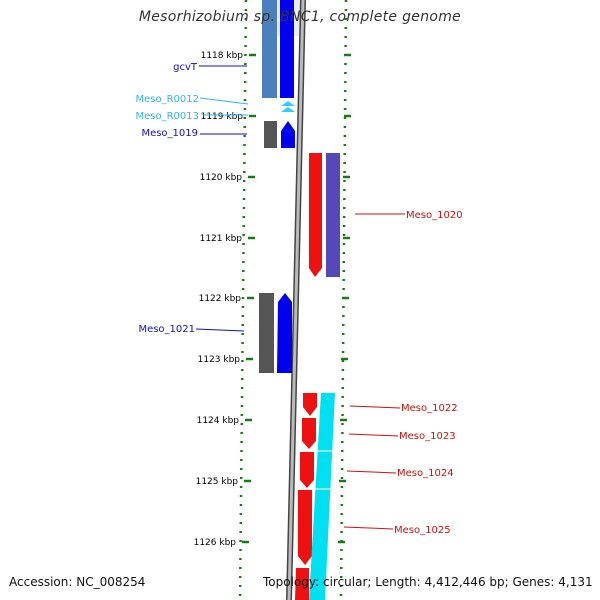  I want to click on label-meso-1019: Meso_1019, so click(169, 133).